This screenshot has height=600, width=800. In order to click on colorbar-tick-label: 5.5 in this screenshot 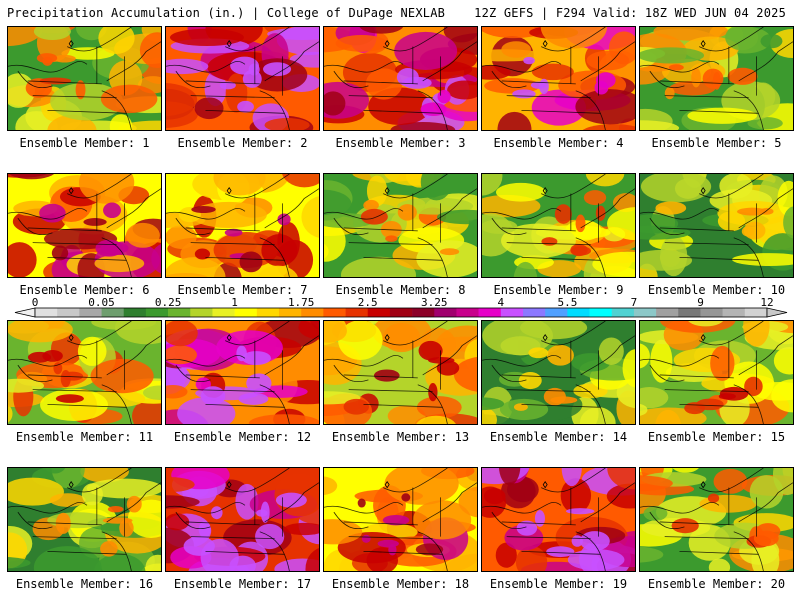, I will do `click(567, 302)`.